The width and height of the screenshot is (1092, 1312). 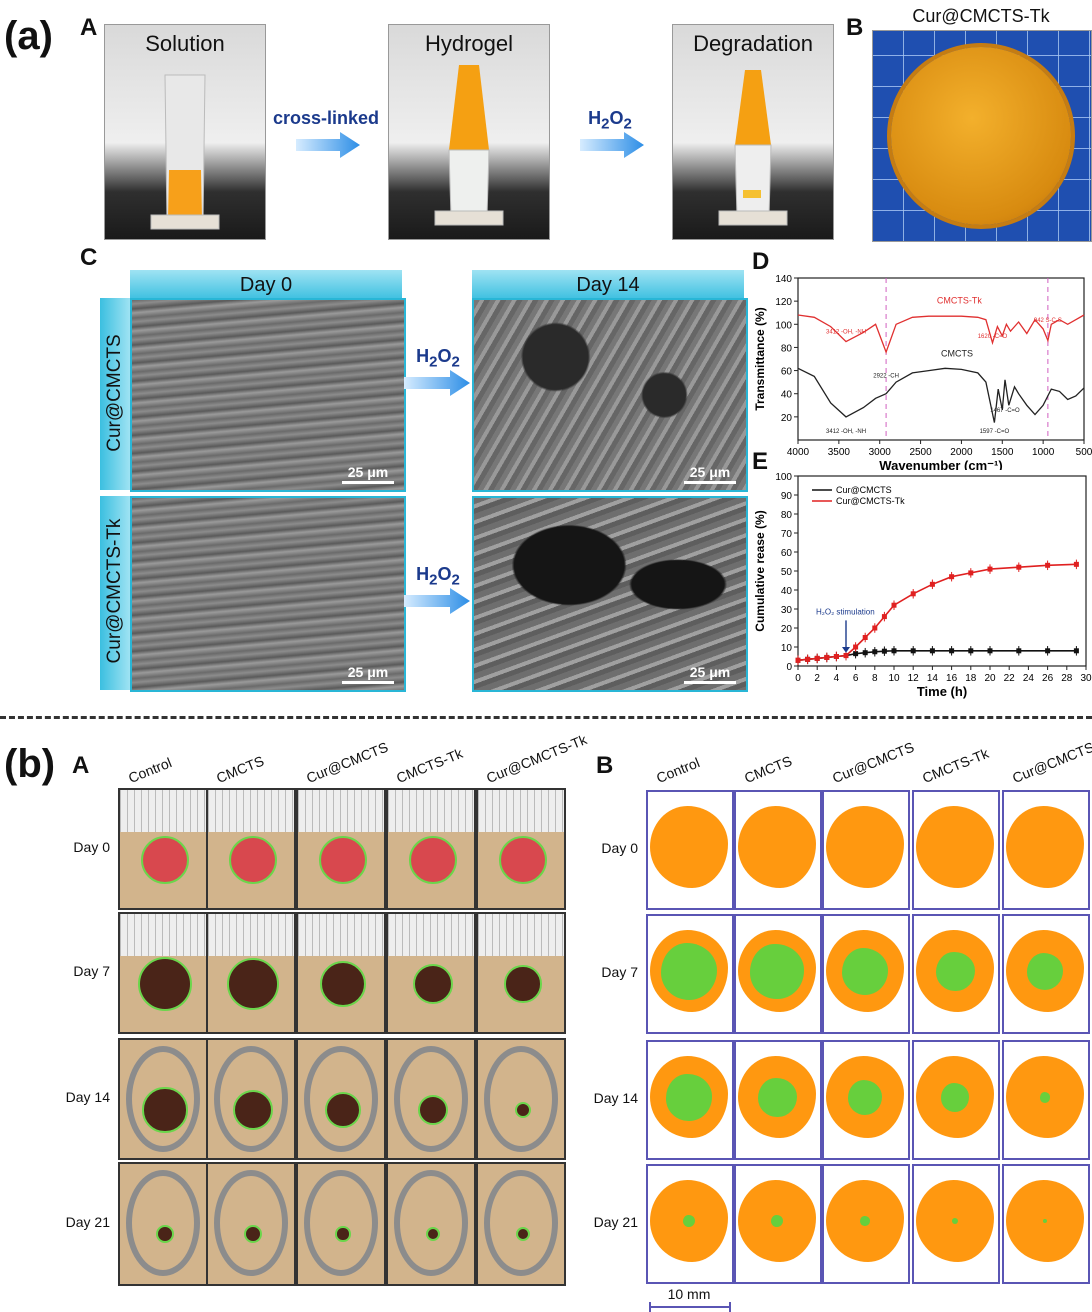 I want to click on ftir-x-tick-label: 3500, so click(x=839, y=452).